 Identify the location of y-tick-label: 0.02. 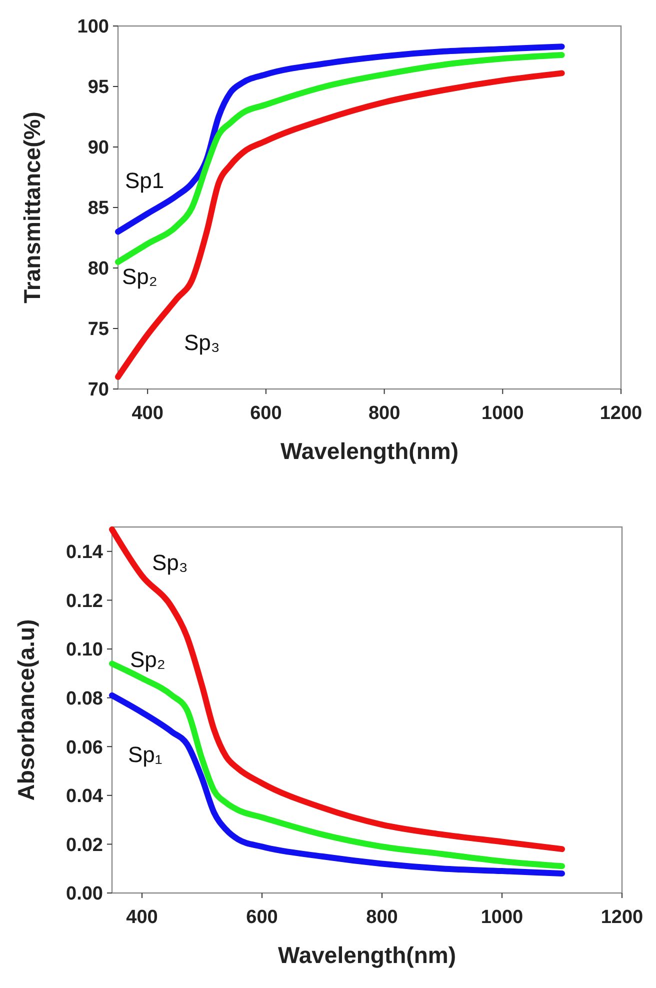
(84, 845).